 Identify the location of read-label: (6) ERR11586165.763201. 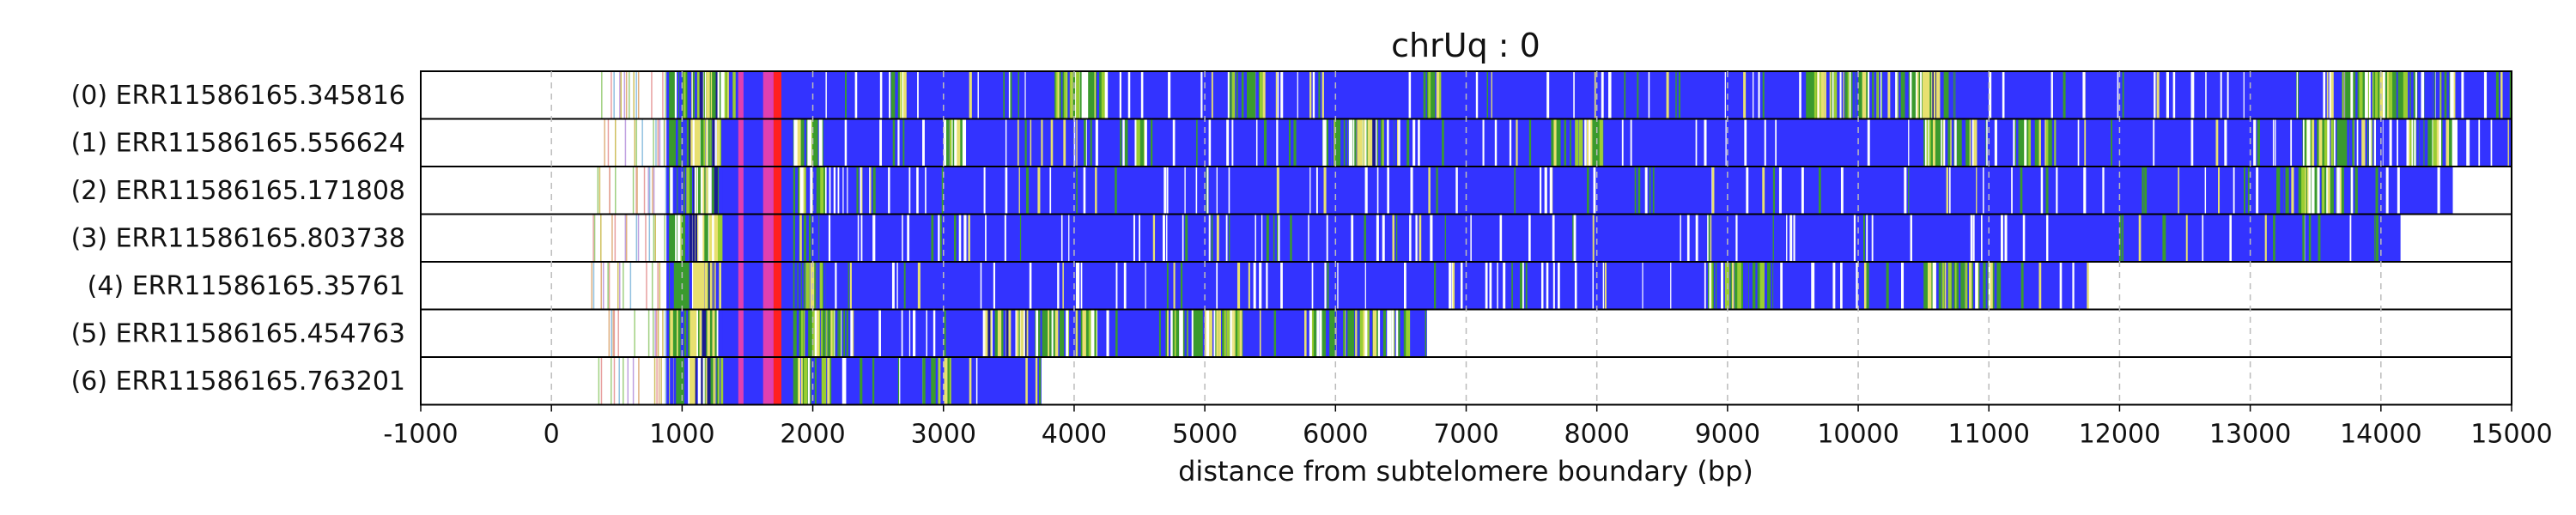
(238, 382).